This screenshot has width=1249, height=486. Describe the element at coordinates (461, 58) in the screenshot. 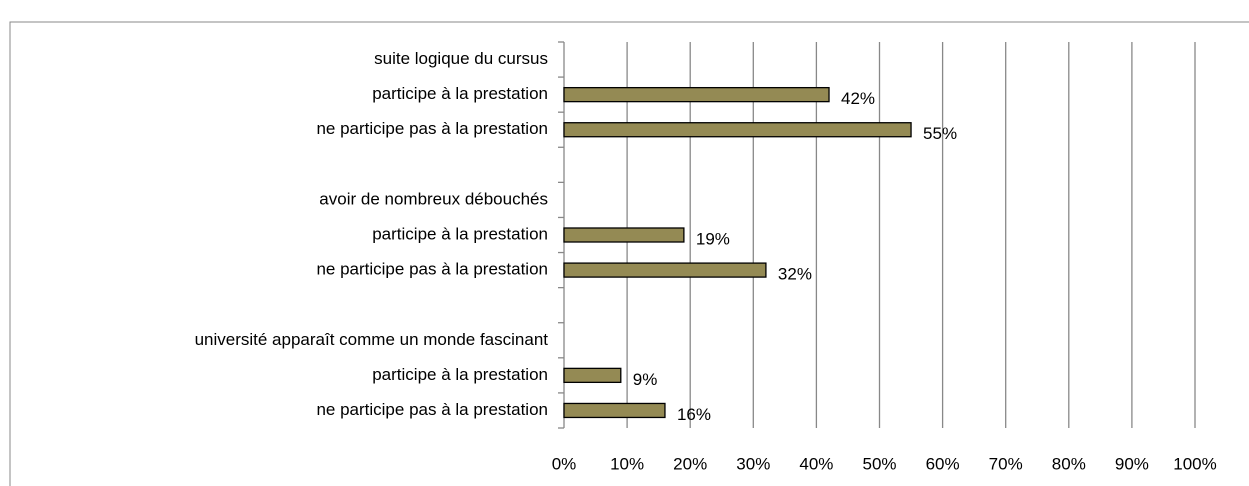

I see `y-tick-label: suite logique du cursus` at that location.